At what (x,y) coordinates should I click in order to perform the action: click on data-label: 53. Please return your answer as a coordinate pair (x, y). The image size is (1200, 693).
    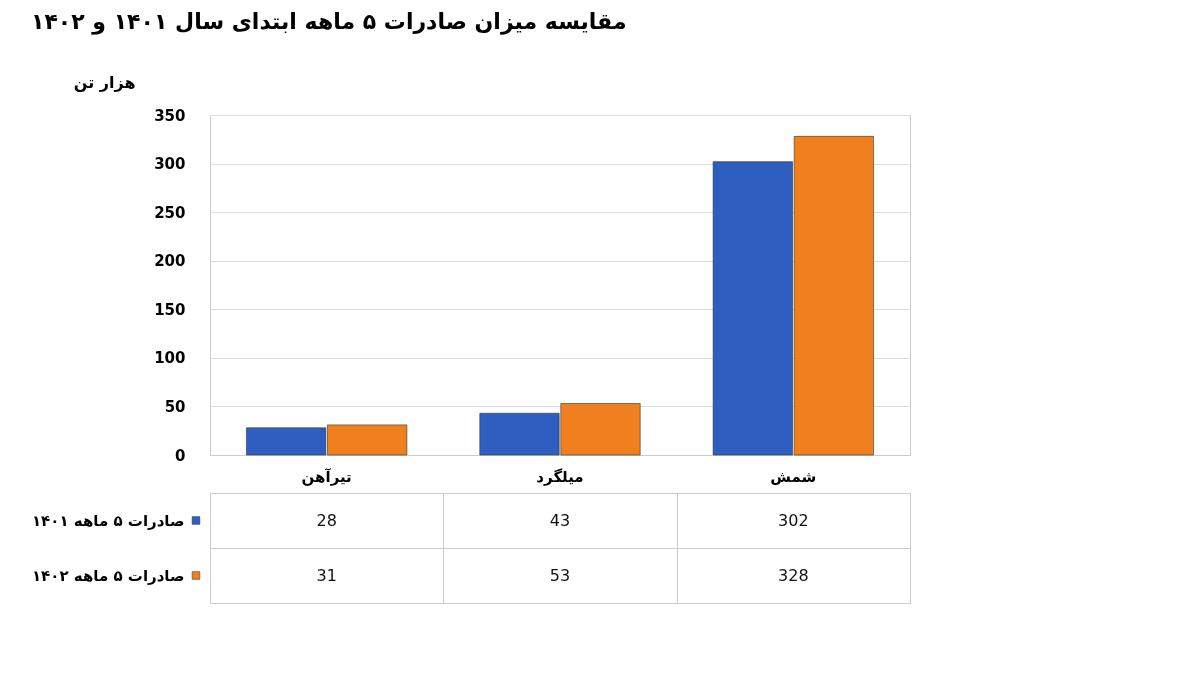
    Looking at the image, I should click on (560, 575).